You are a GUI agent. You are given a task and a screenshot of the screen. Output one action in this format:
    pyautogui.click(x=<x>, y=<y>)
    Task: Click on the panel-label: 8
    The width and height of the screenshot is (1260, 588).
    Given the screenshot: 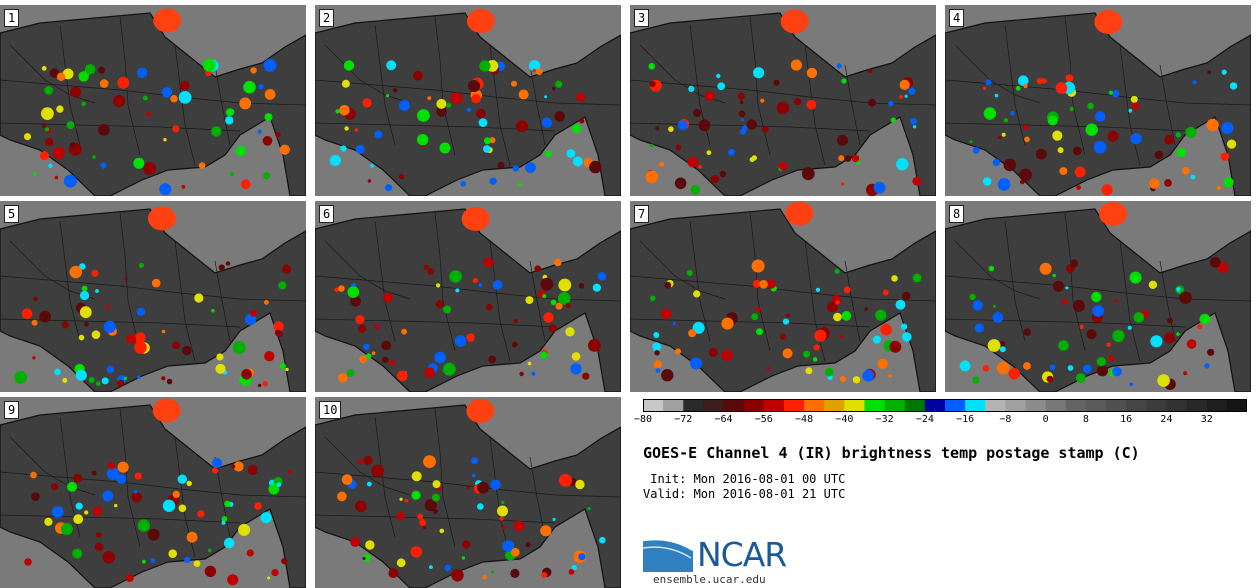 What is the action you would take?
    pyautogui.click(x=957, y=214)
    